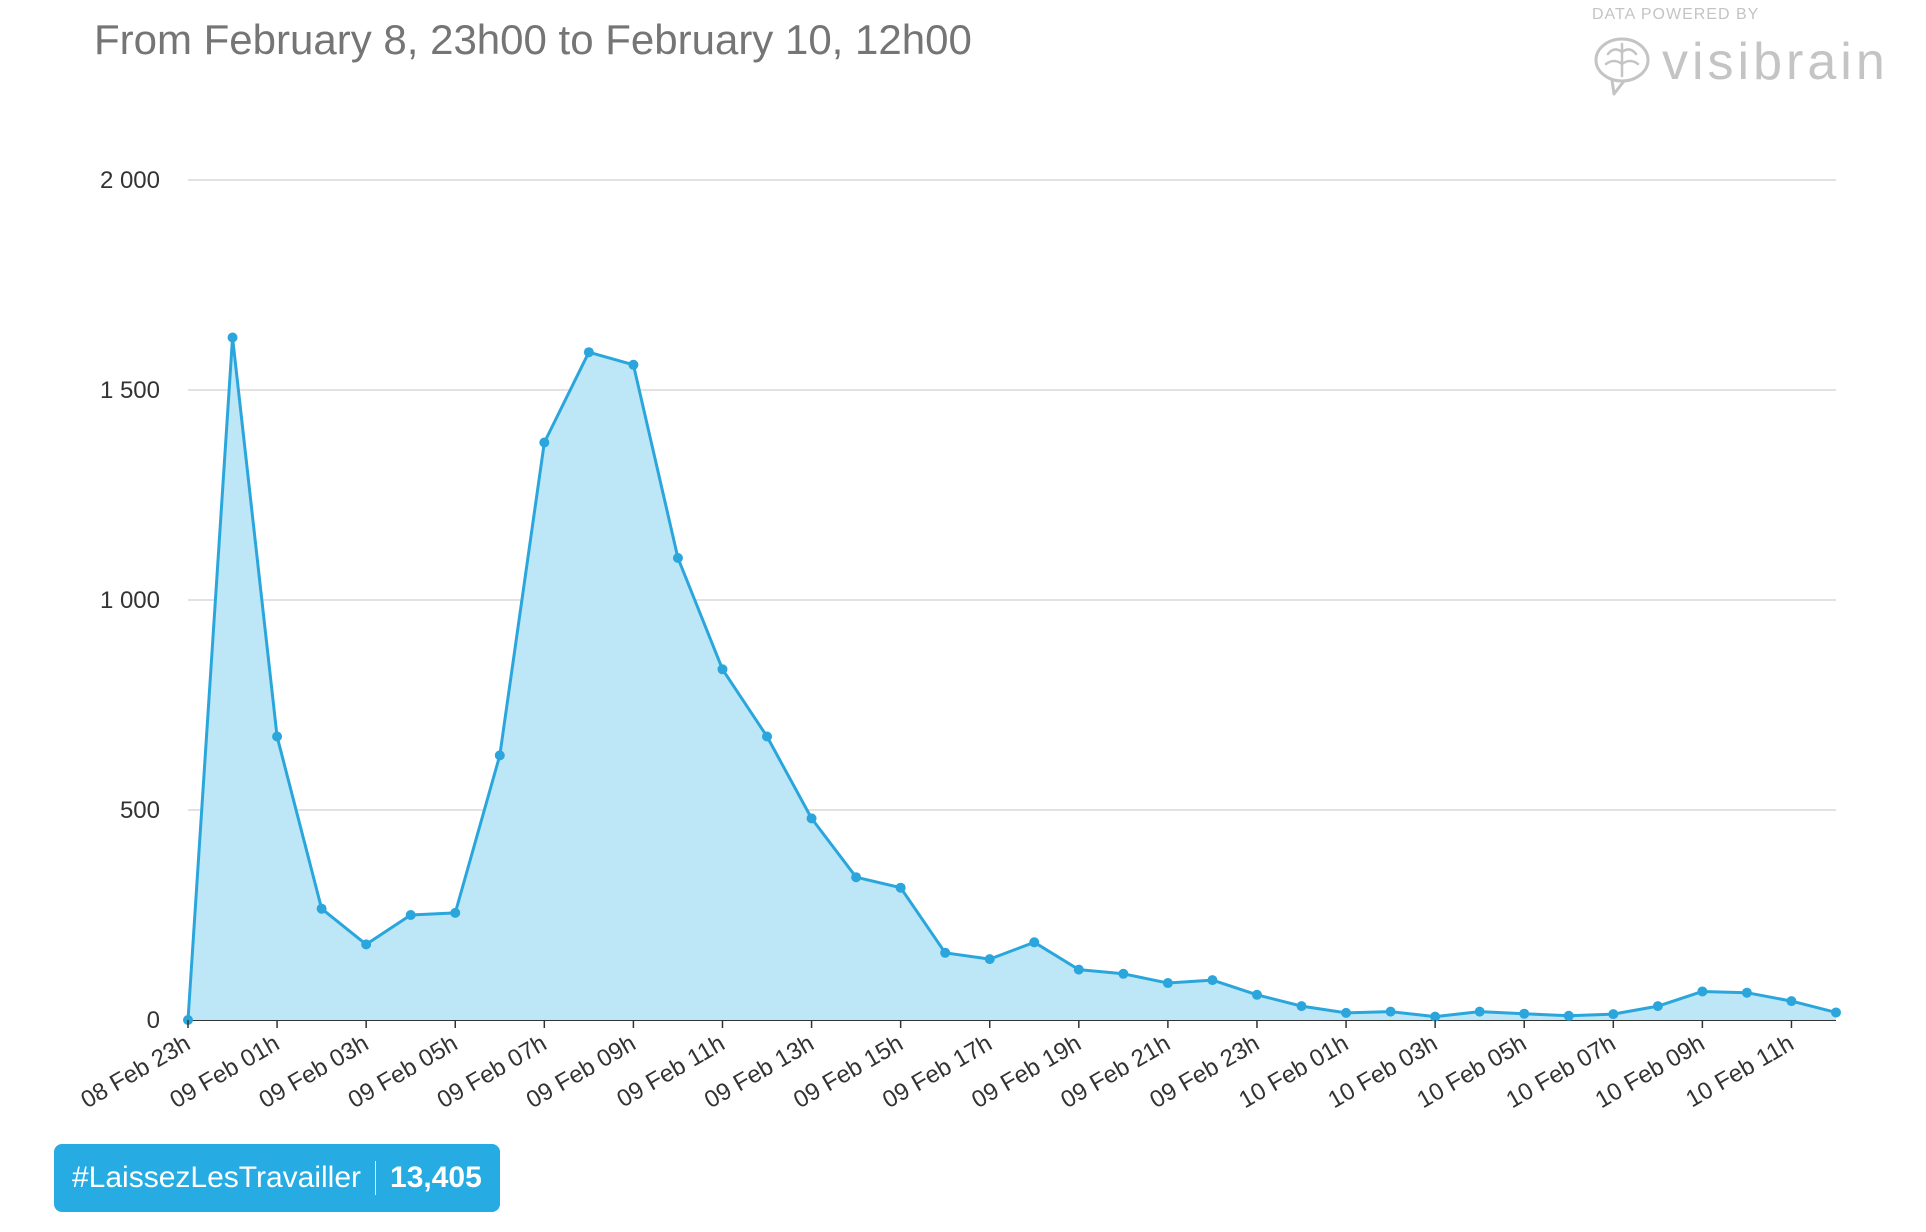 This screenshot has height=1232, width=1926. Describe the element at coordinates (1775, 62) in the screenshot. I see `branding-name: visibrain` at that location.